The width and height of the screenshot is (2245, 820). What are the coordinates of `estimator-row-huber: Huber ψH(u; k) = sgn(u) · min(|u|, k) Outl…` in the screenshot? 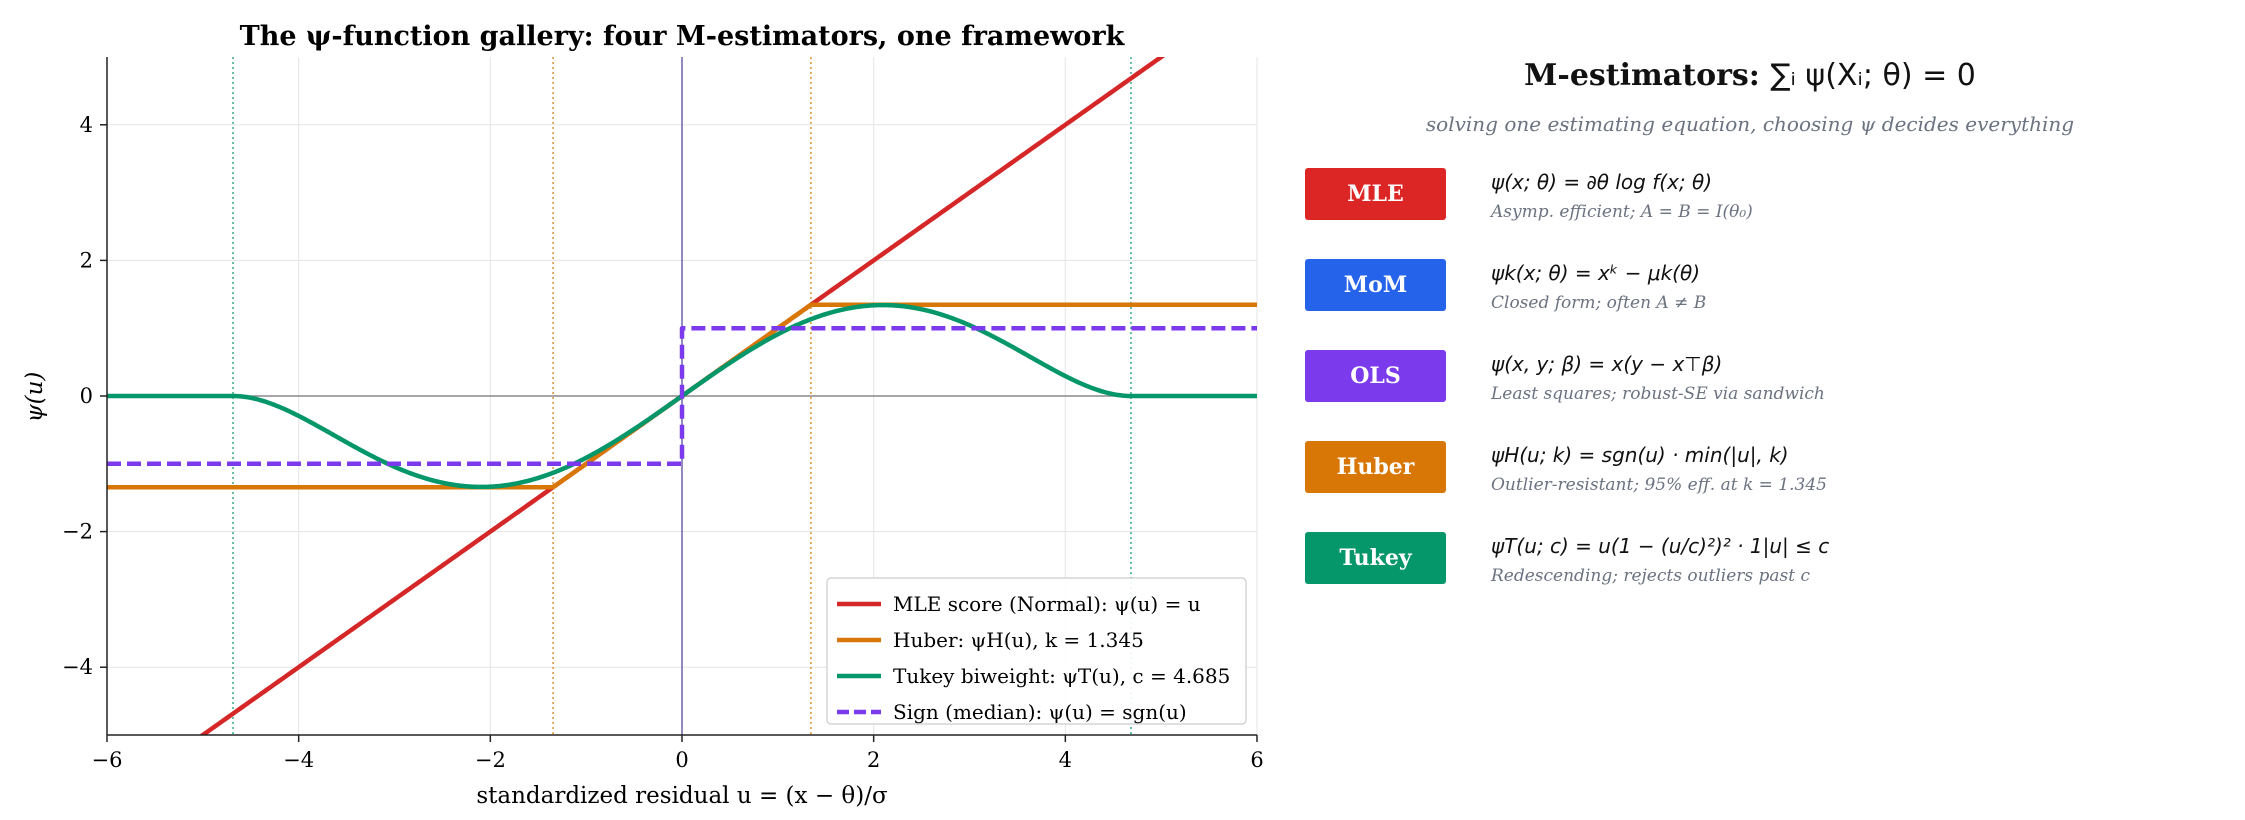 It's located at (1755, 476).